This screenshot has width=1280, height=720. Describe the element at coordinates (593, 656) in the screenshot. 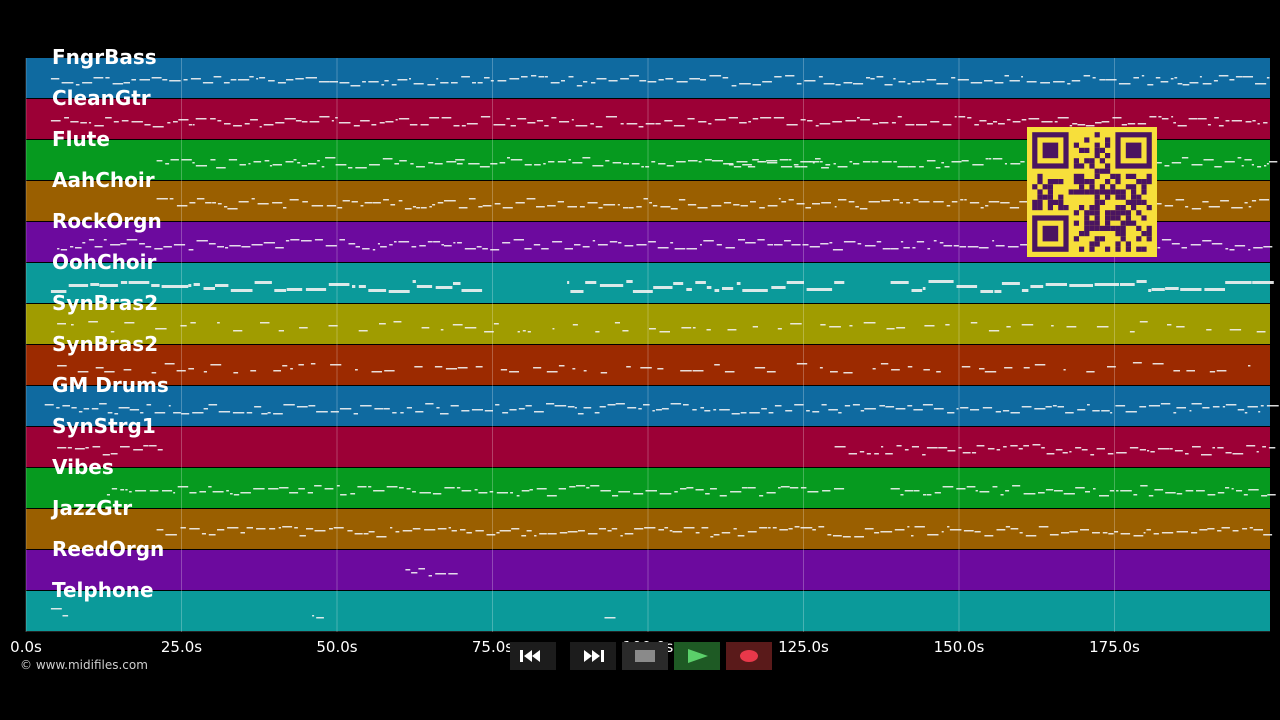

I see `fast-forward-button` at that location.